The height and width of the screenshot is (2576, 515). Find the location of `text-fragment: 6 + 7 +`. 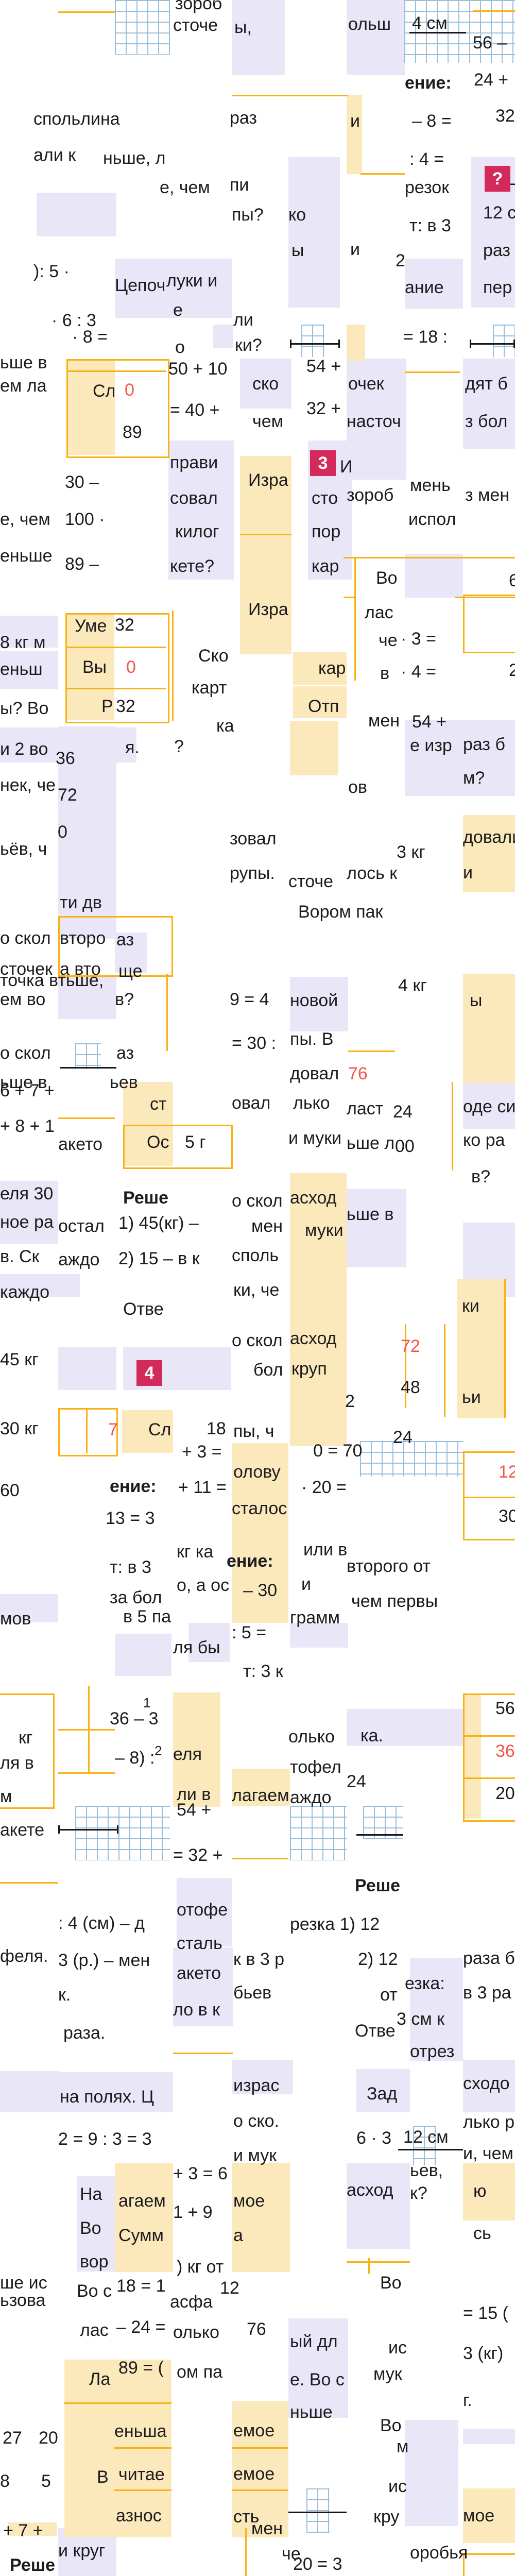

text-fragment: 6 + 7 + is located at coordinates (27, 1090).